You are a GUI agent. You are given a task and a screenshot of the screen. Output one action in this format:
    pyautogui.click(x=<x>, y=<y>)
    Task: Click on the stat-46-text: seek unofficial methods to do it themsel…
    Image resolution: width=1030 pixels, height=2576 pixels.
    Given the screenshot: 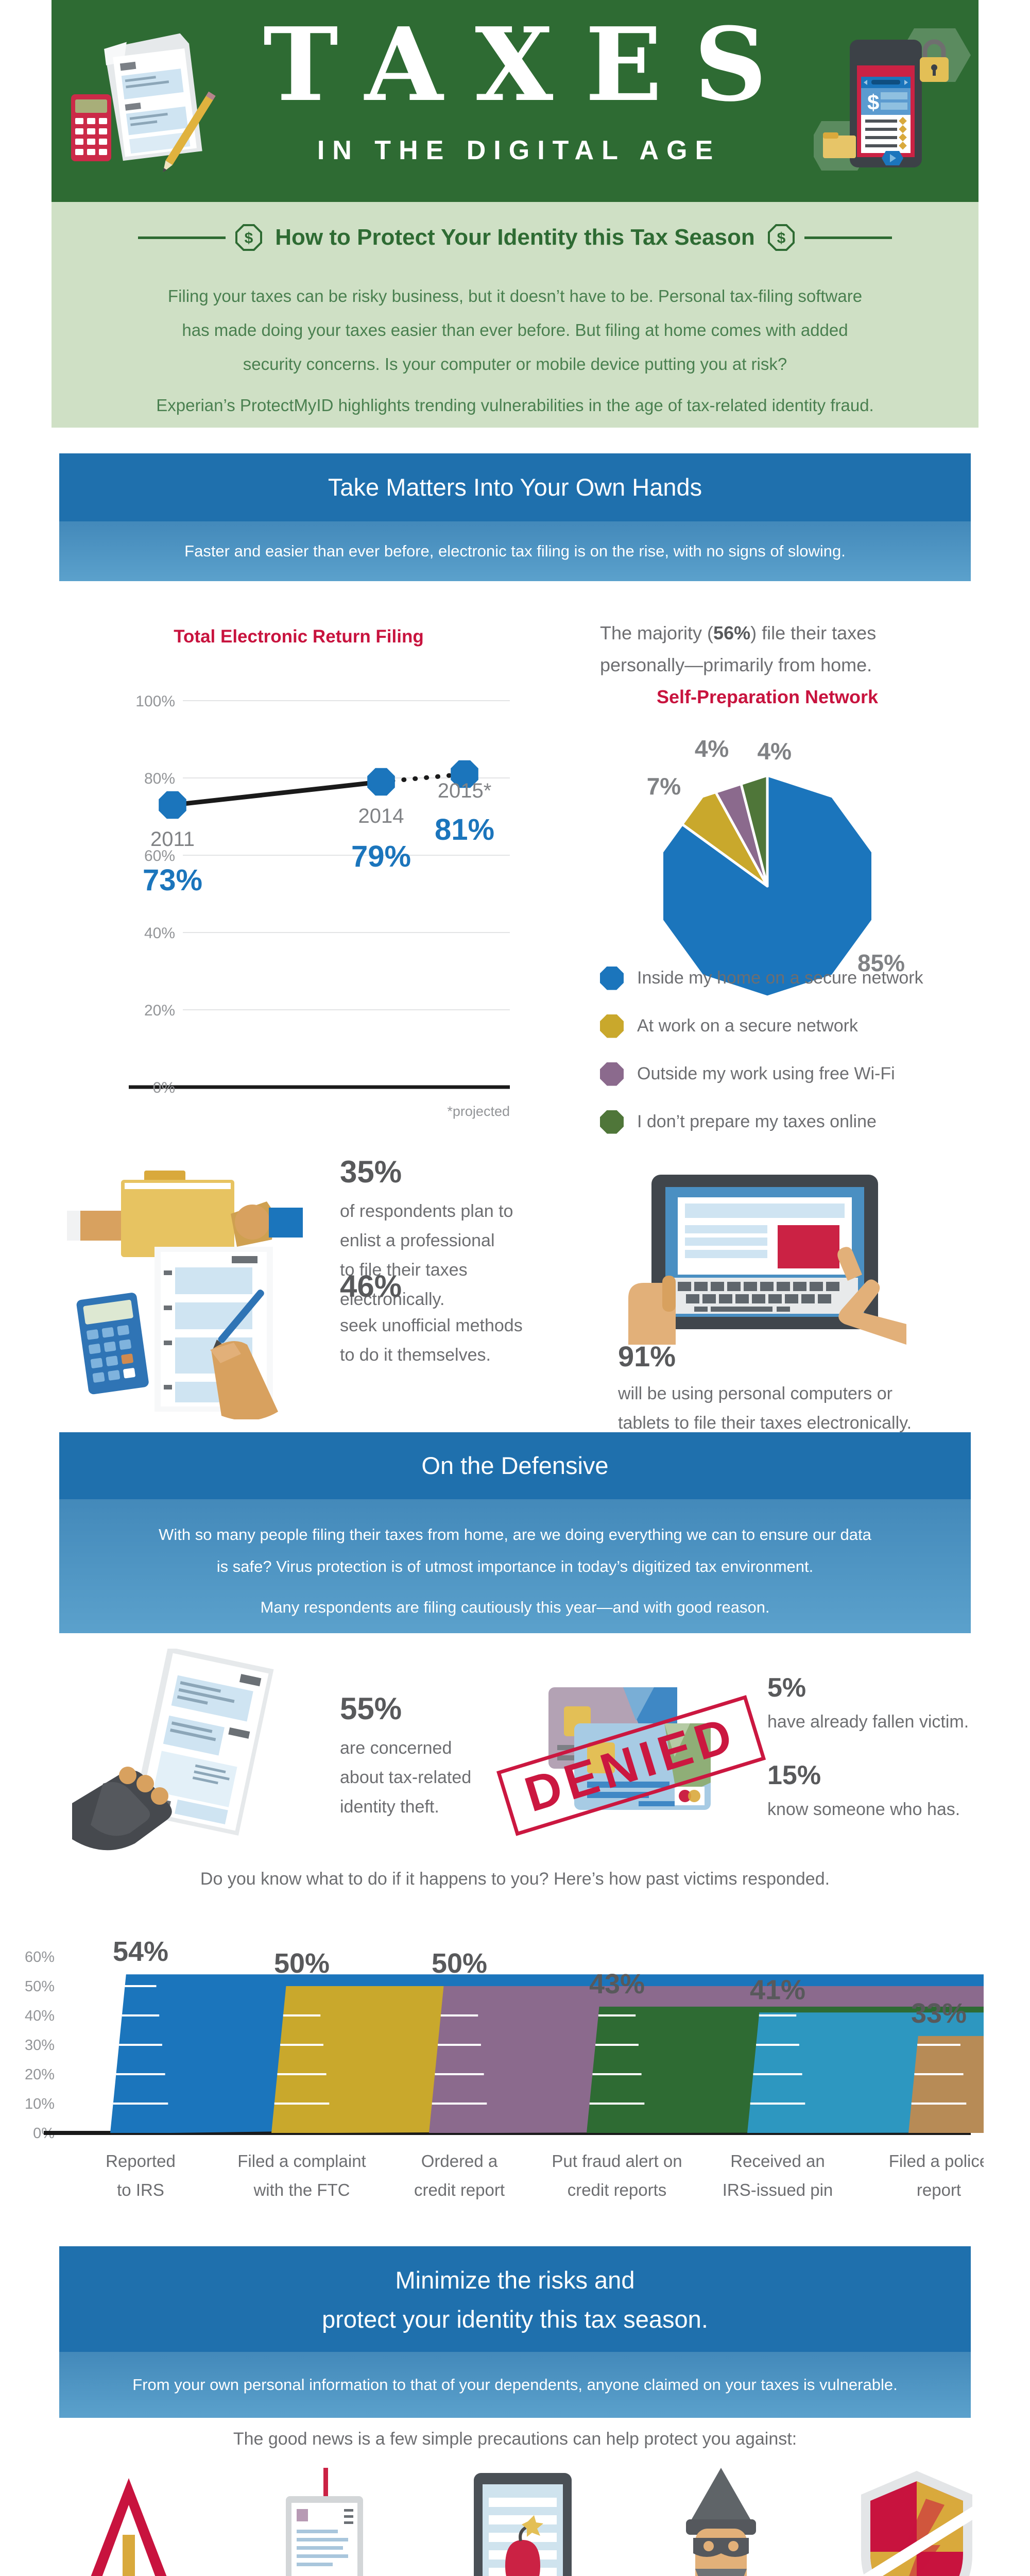 What is the action you would take?
    pyautogui.click(x=431, y=1340)
    